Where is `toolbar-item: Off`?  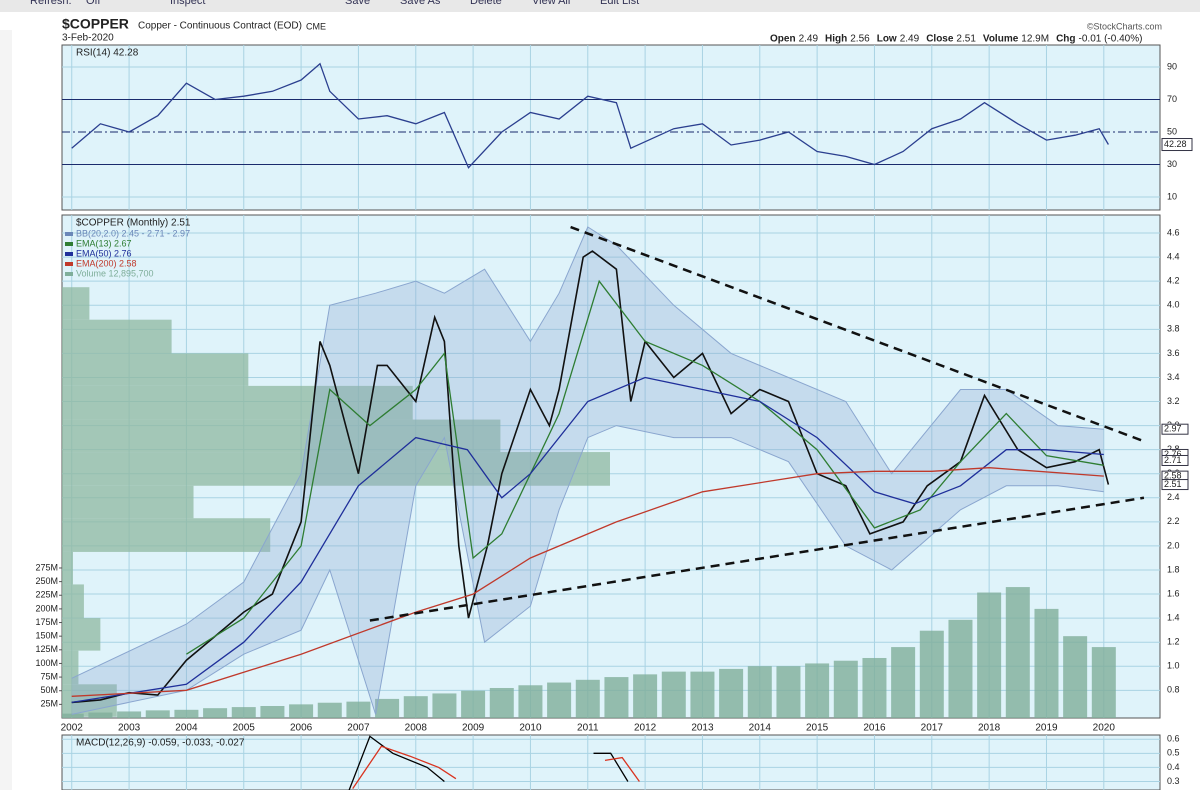
toolbar-item: Off is located at coordinates (93, 3).